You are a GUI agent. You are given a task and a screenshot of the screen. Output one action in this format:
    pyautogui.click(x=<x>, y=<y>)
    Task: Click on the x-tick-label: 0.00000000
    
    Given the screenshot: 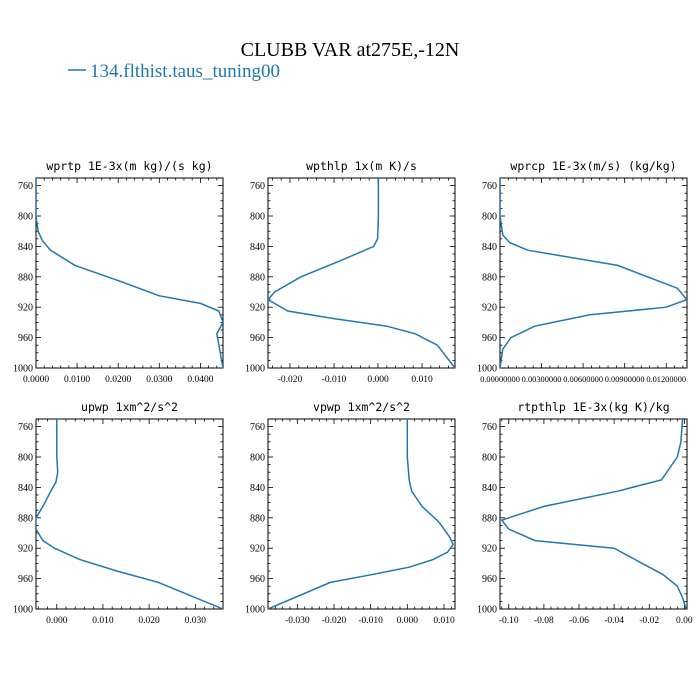 What is the action you would take?
    pyautogui.click(x=500, y=379)
    